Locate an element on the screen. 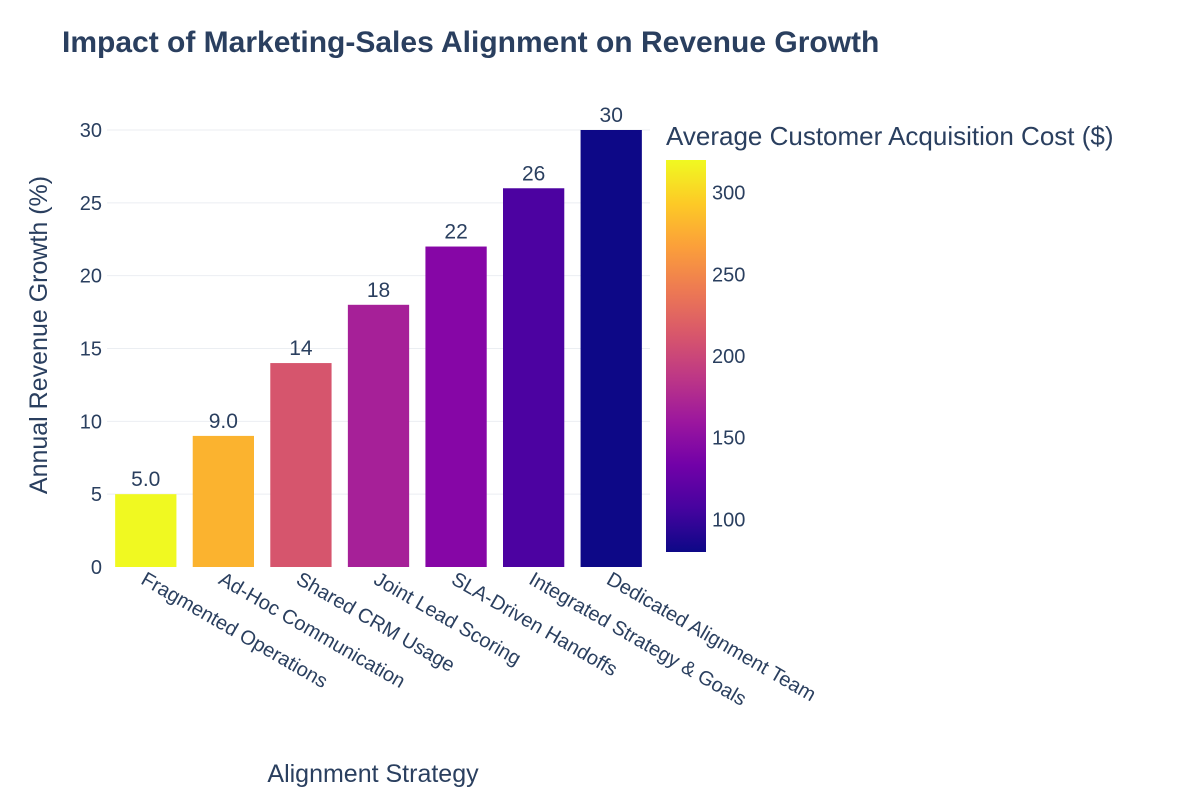 This screenshot has width=1200, height=800. colorbar-tick-label: 200 is located at coordinates (728, 357).